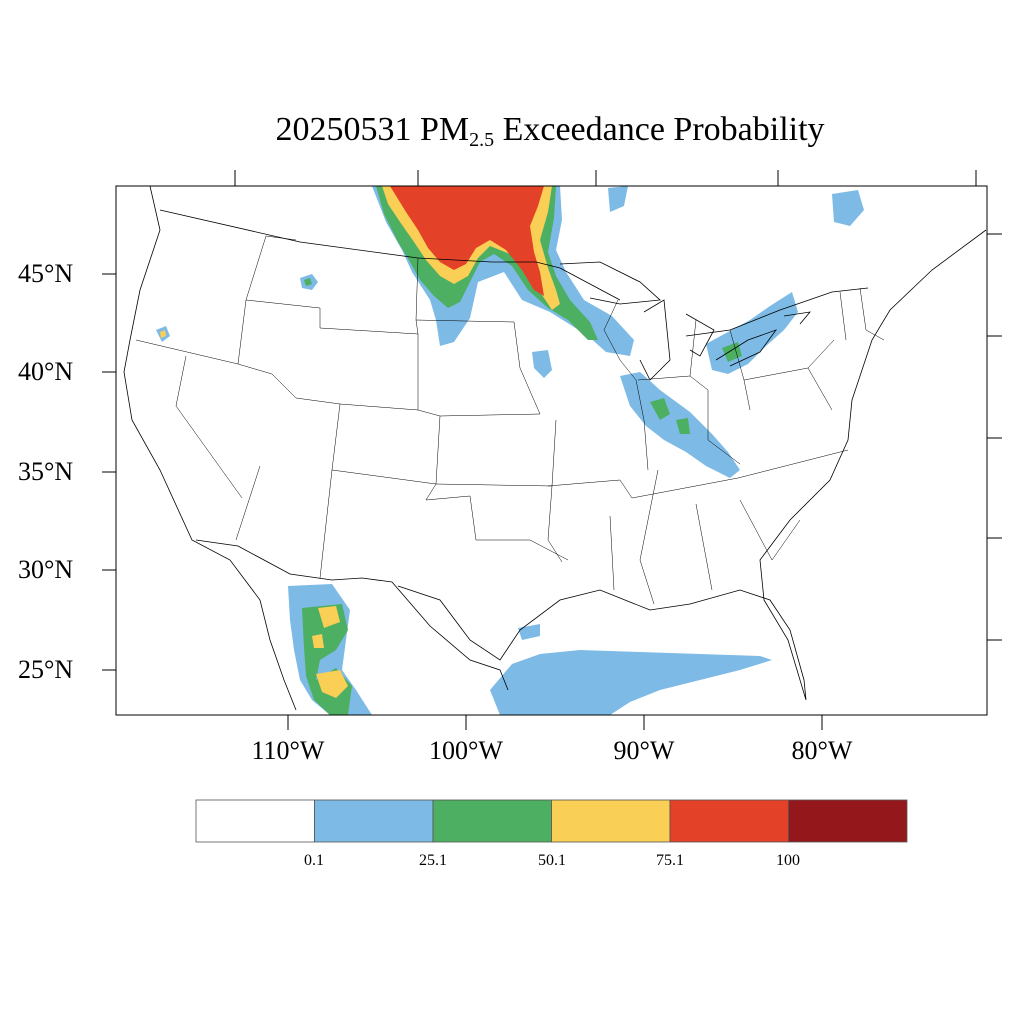 This screenshot has height=1024, width=1024. I want to click on lon-label-90: 90°W, so click(644, 750).